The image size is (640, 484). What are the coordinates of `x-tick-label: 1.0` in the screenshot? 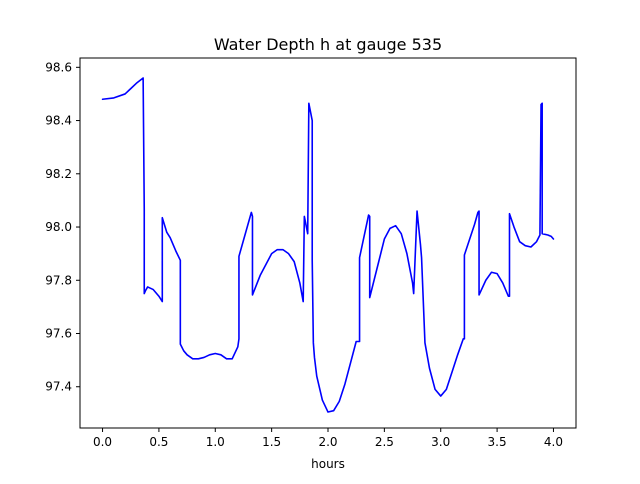 It's located at (215, 442).